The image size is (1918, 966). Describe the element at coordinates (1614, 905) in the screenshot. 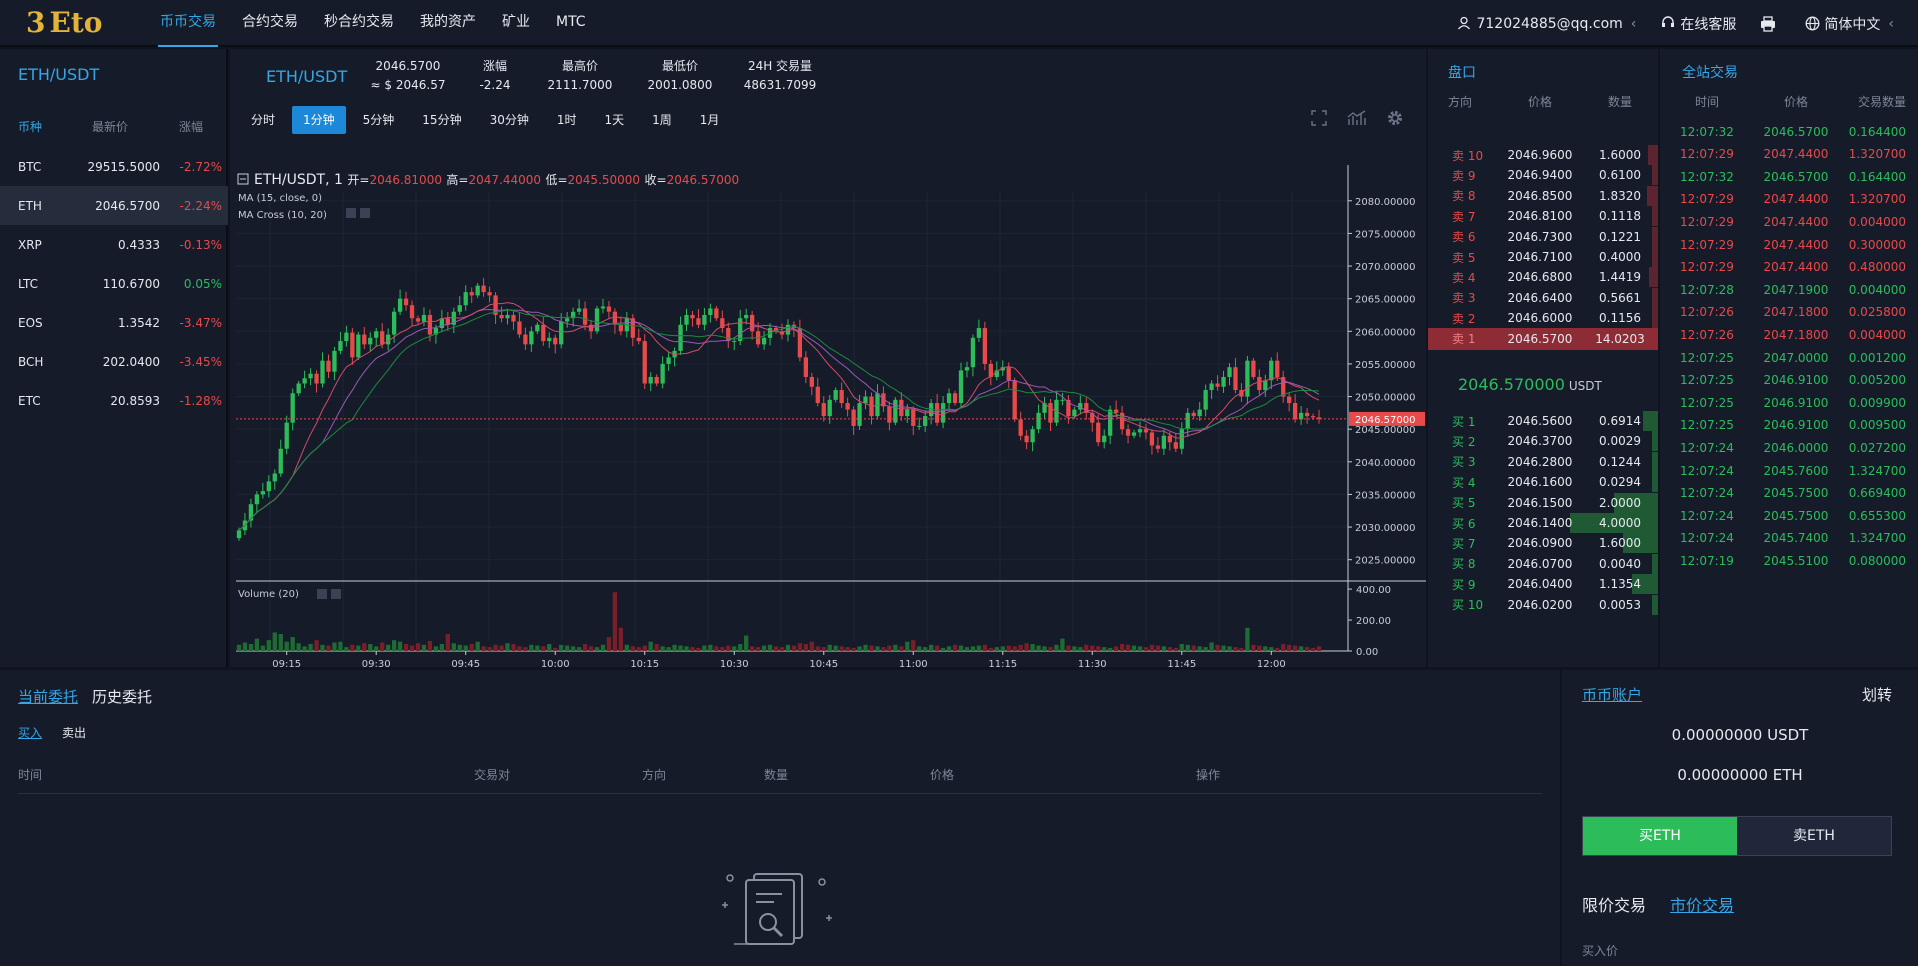

I see `tab-limit-order: 限价交易` at that location.